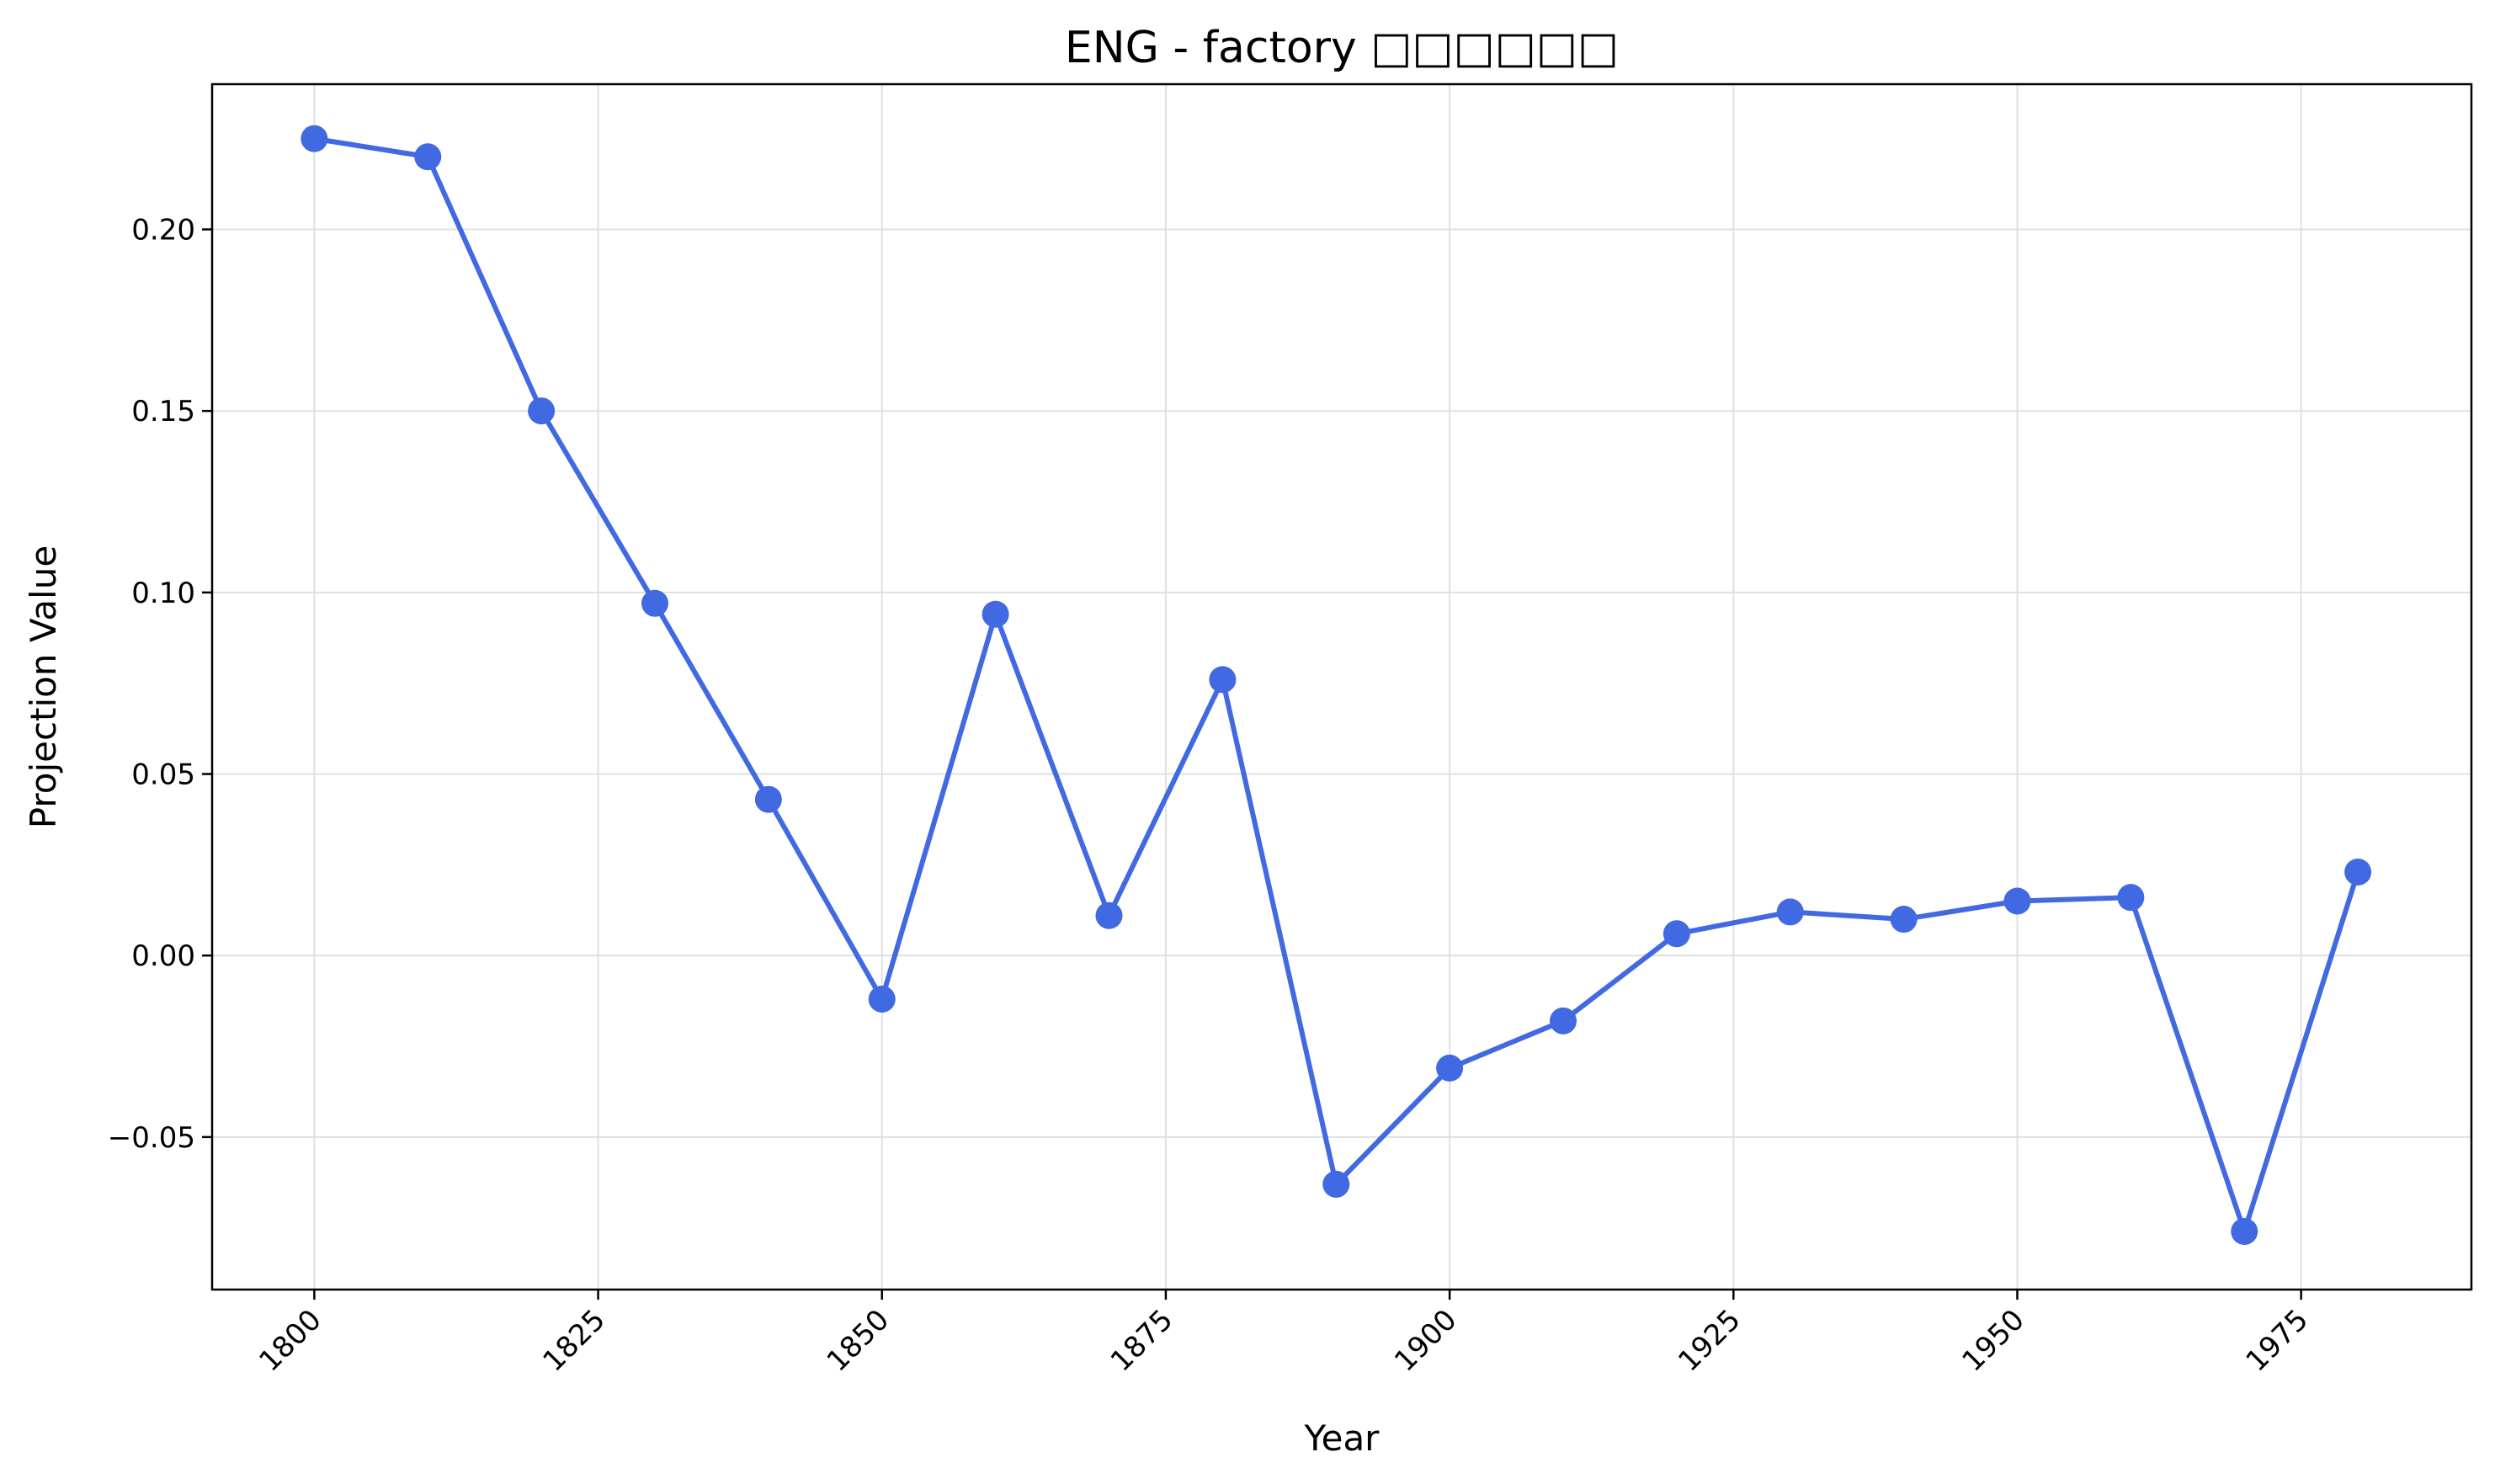 The width and height of the screenshot is (2495, 1484). What do you see at coordinates (163, 775) in the screenshot?
I see `y-tick-label: 0.05` at bounding box center [163, 775].